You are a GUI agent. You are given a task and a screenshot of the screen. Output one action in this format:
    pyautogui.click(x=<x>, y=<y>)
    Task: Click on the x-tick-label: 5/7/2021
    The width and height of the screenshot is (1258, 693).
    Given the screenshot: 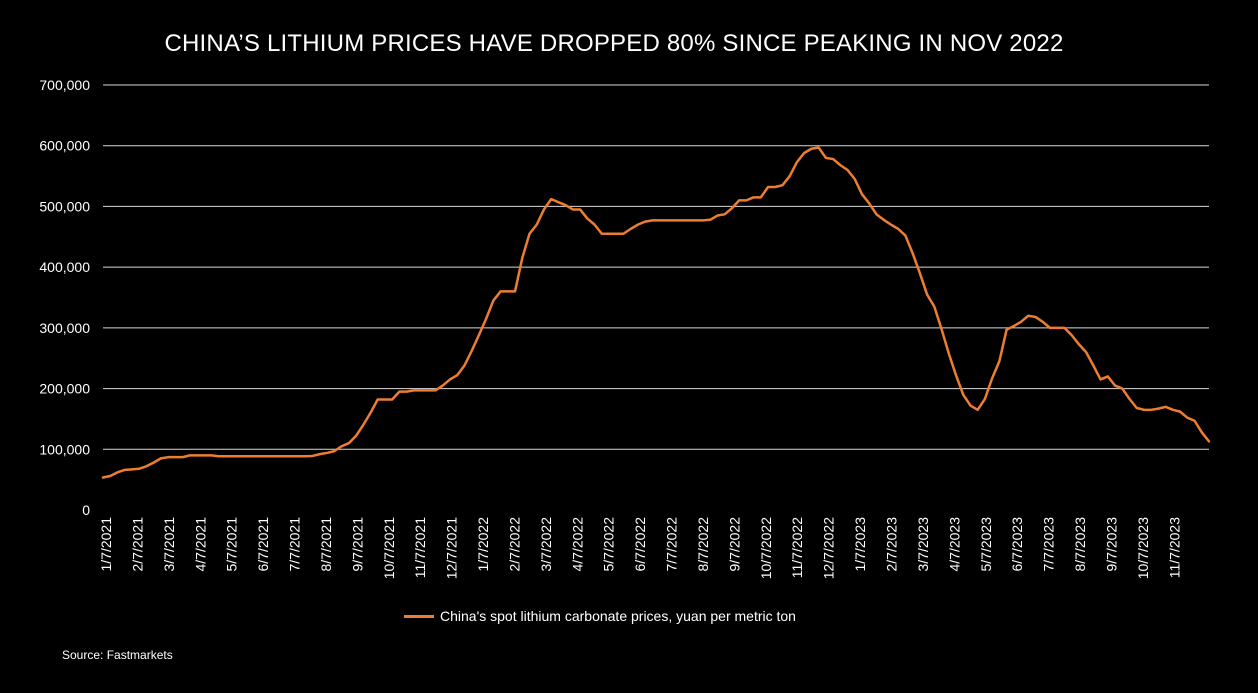 What is the action you would take?
    pyautogui.click(x=232, y=544)
    